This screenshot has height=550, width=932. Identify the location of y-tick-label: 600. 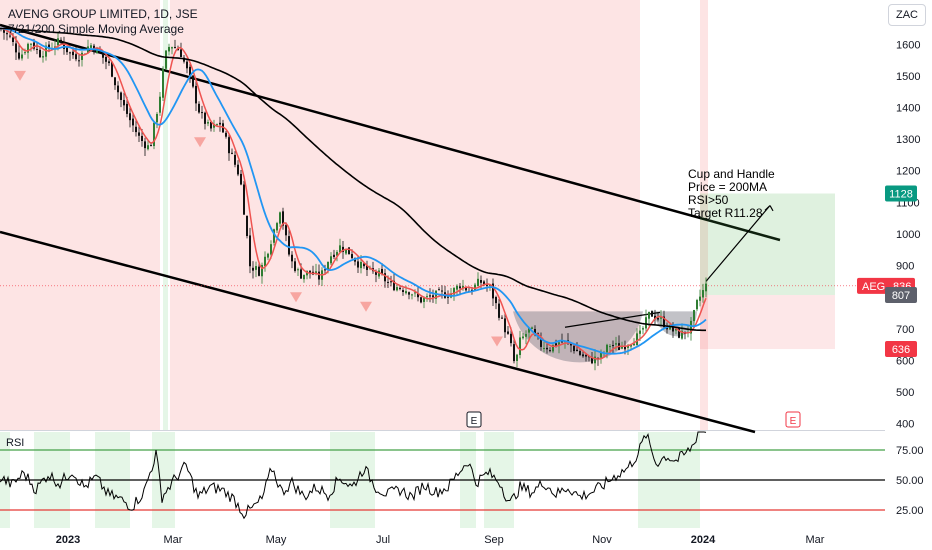
(905, 361).